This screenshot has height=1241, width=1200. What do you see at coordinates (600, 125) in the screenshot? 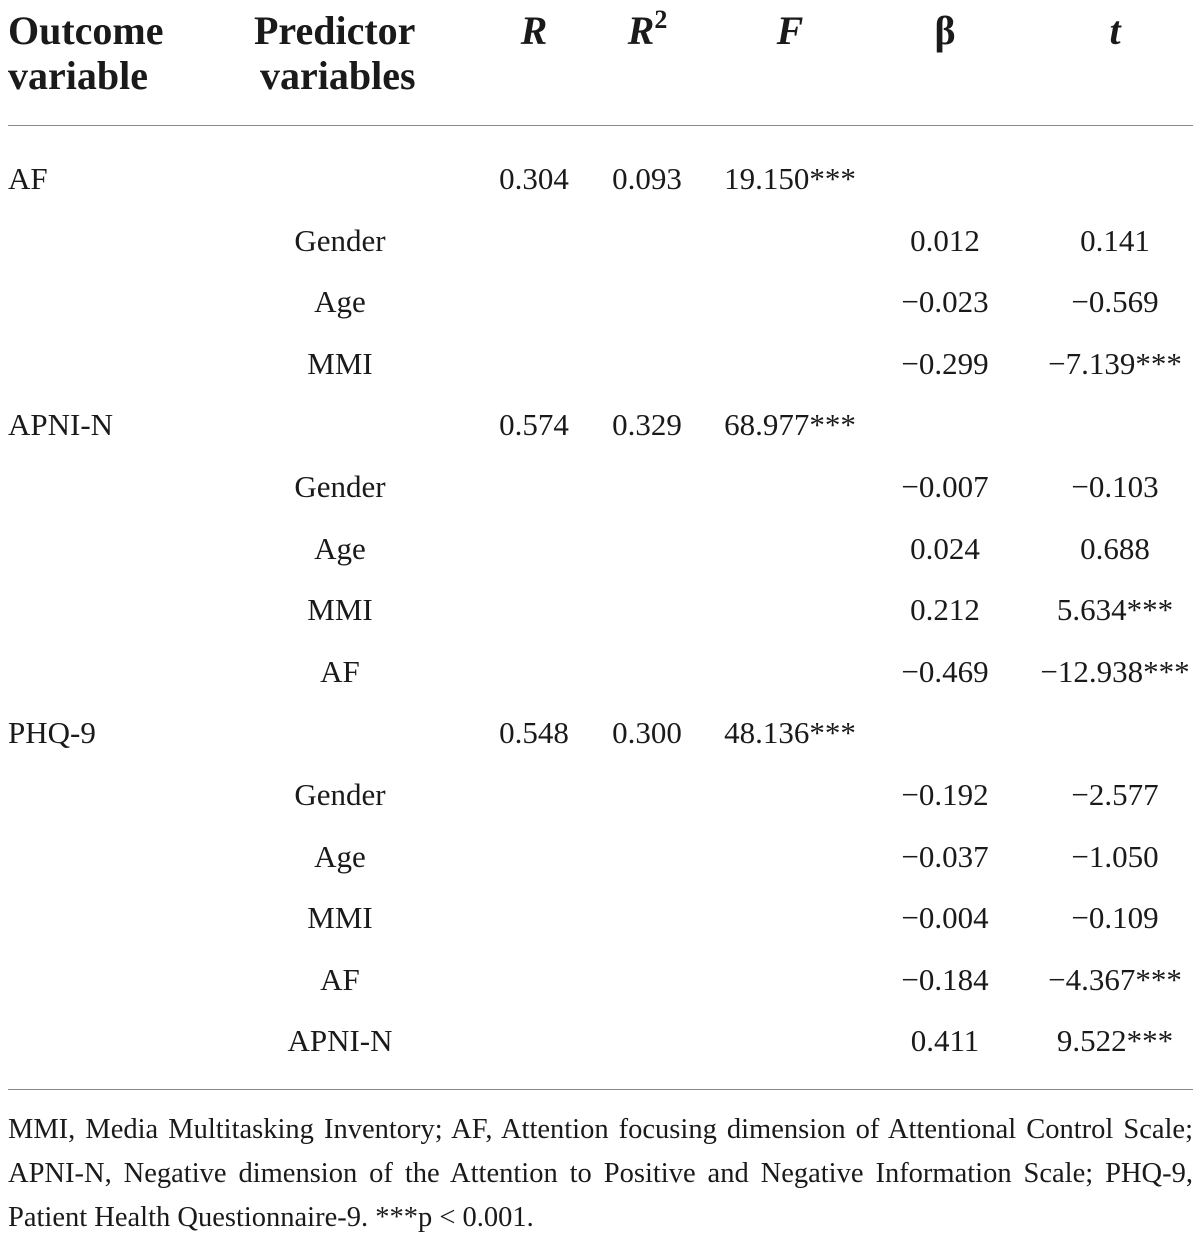
I see `header-rule` at bounding box center [600, 125].